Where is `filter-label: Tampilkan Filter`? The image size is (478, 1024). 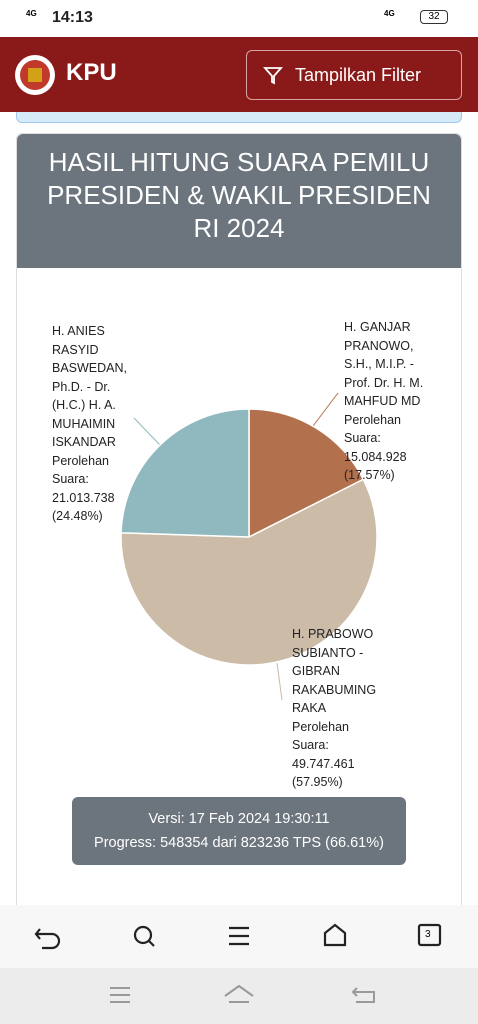
filter-label: Tampilkan Filter is located at coordinates (358, 75).